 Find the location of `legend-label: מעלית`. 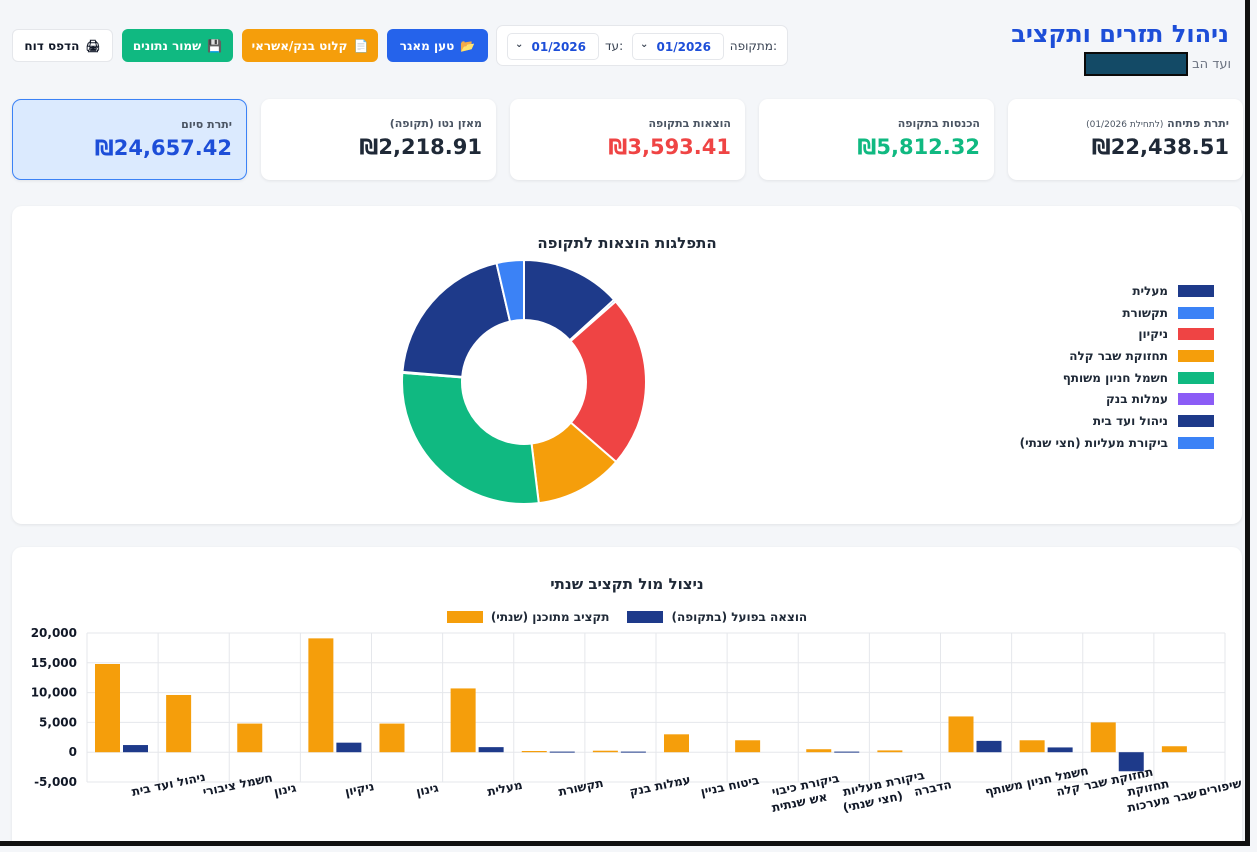

legend-label: מעלית is located at coordinates (1150, 290).